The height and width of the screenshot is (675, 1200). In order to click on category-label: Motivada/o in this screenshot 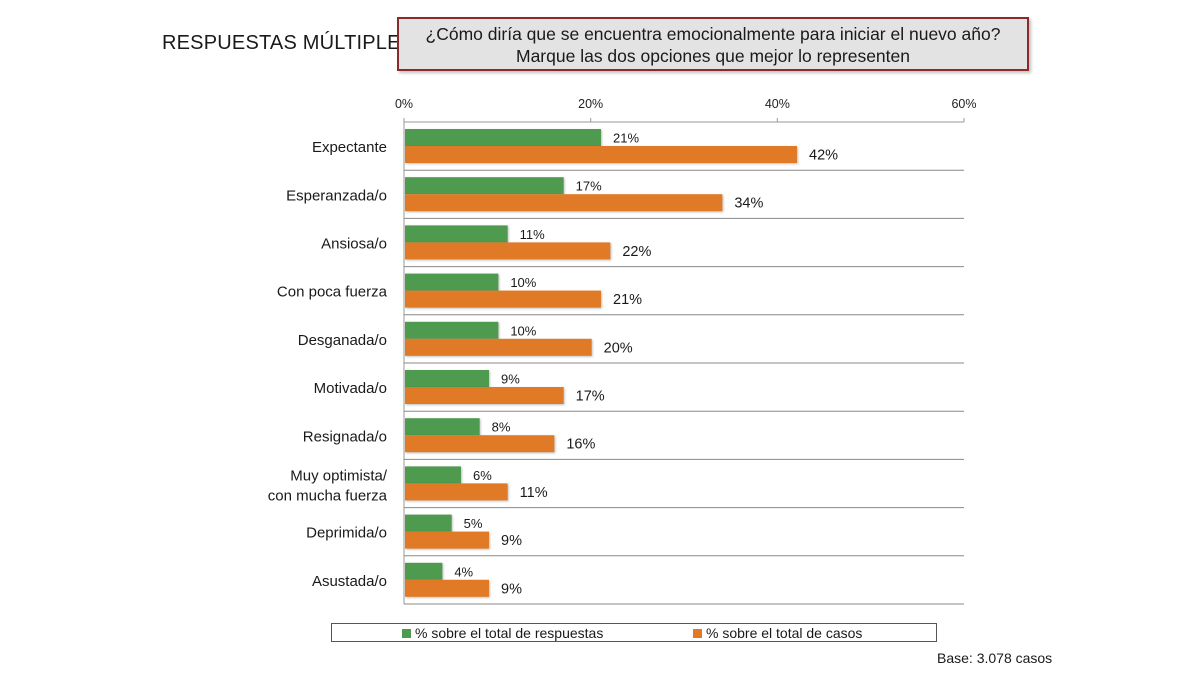, I will do `click(350, 388)`.